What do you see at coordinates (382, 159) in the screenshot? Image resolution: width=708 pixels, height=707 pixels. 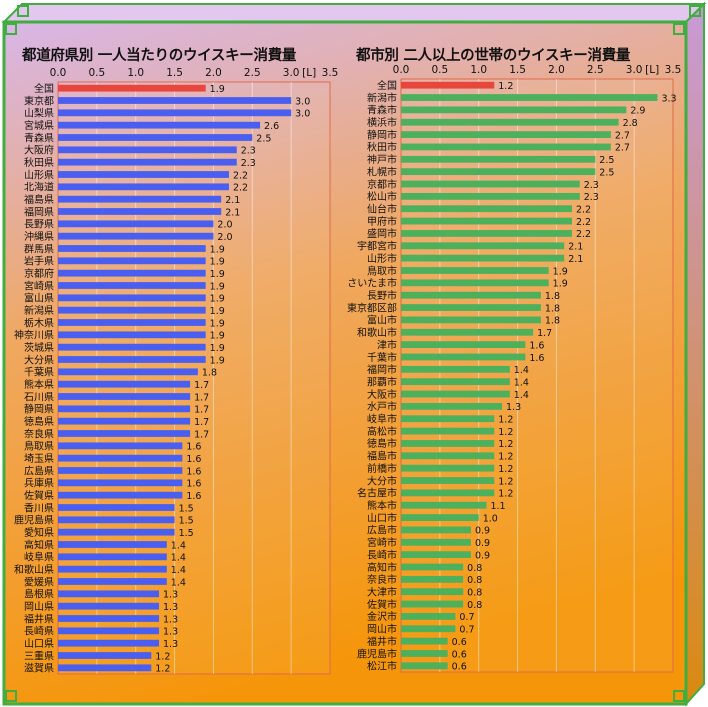 I see `category-label: 神戸市` at bounding box center [382, 159].